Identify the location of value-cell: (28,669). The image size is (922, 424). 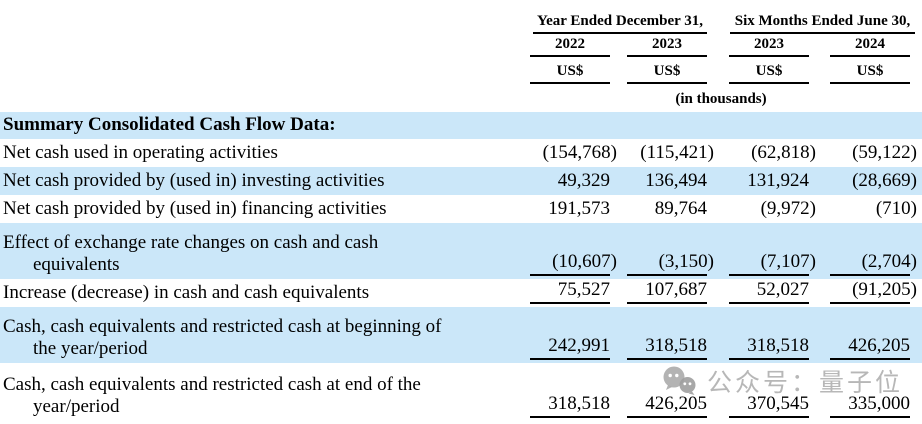
(884, 180).